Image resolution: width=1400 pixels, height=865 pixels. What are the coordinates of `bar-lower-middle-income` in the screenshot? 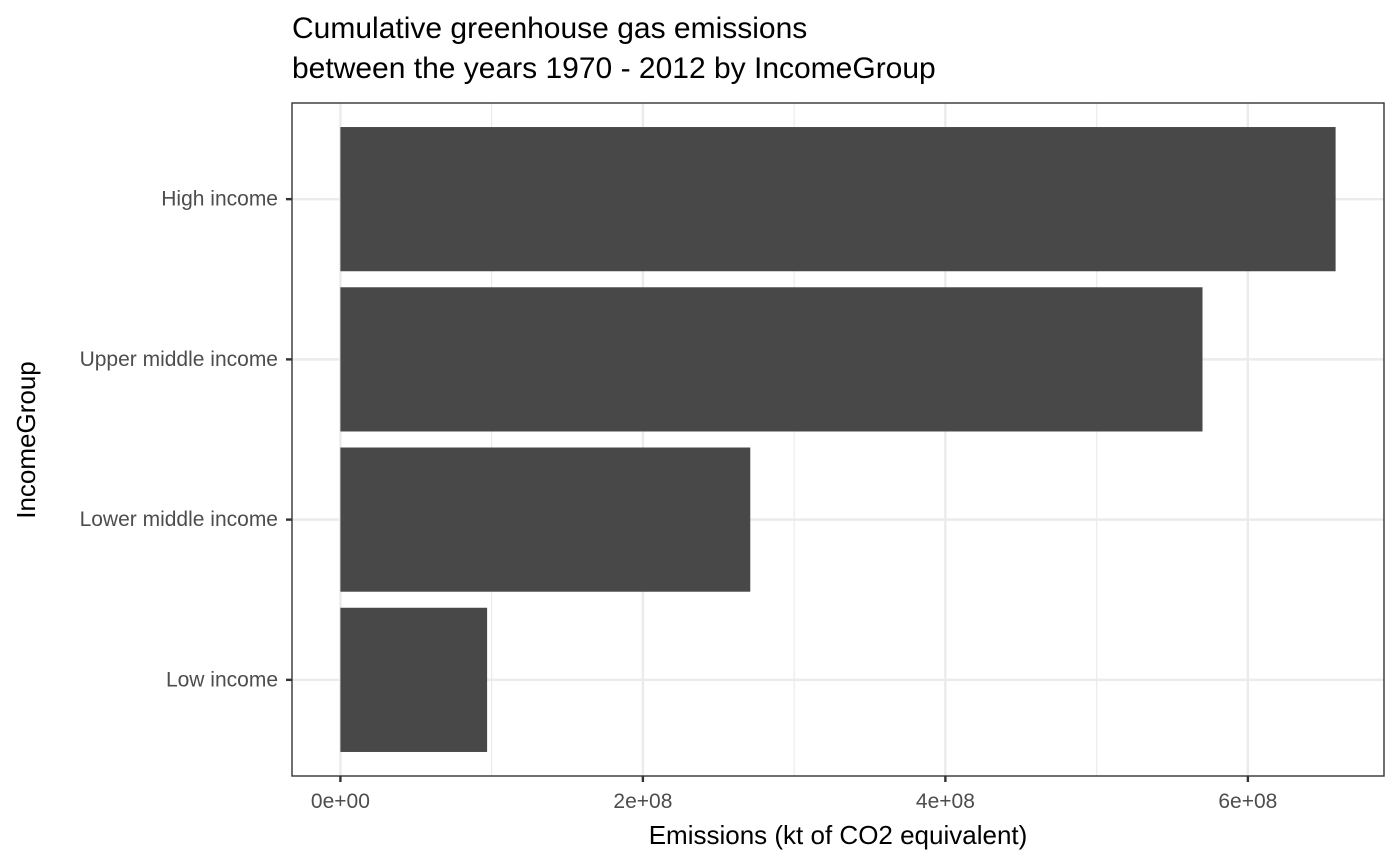 It's located at (545, 519).